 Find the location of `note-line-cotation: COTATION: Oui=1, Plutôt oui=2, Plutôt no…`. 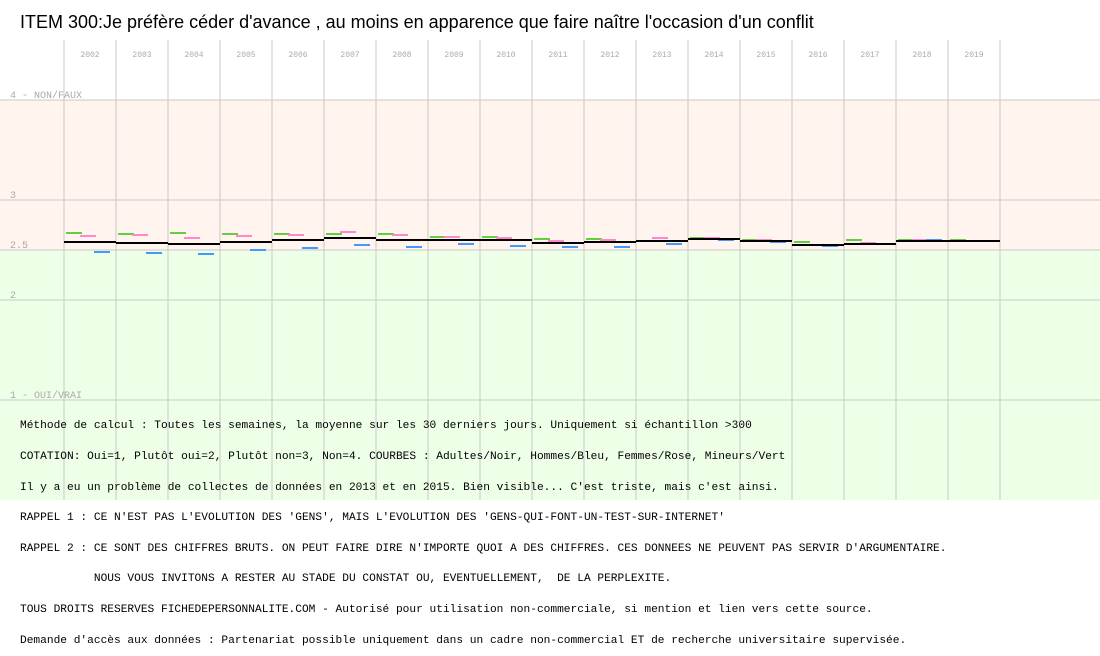

note-line-cotation: COTATION: Oui=1, Plutôt oui=2, Plutôt no… is located at coordinates (403, 457).